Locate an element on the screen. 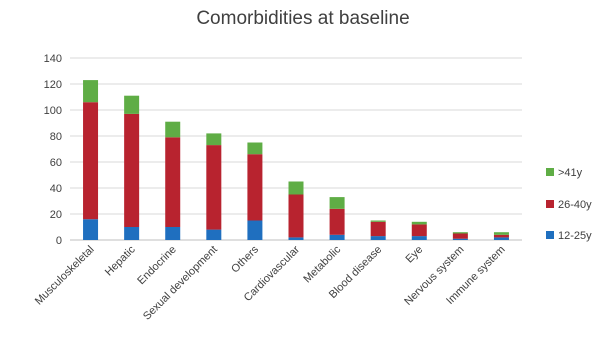 The height and width of the screenshot is (354, 606). y-tick-label: 100 is located at coordinates (53, 111).